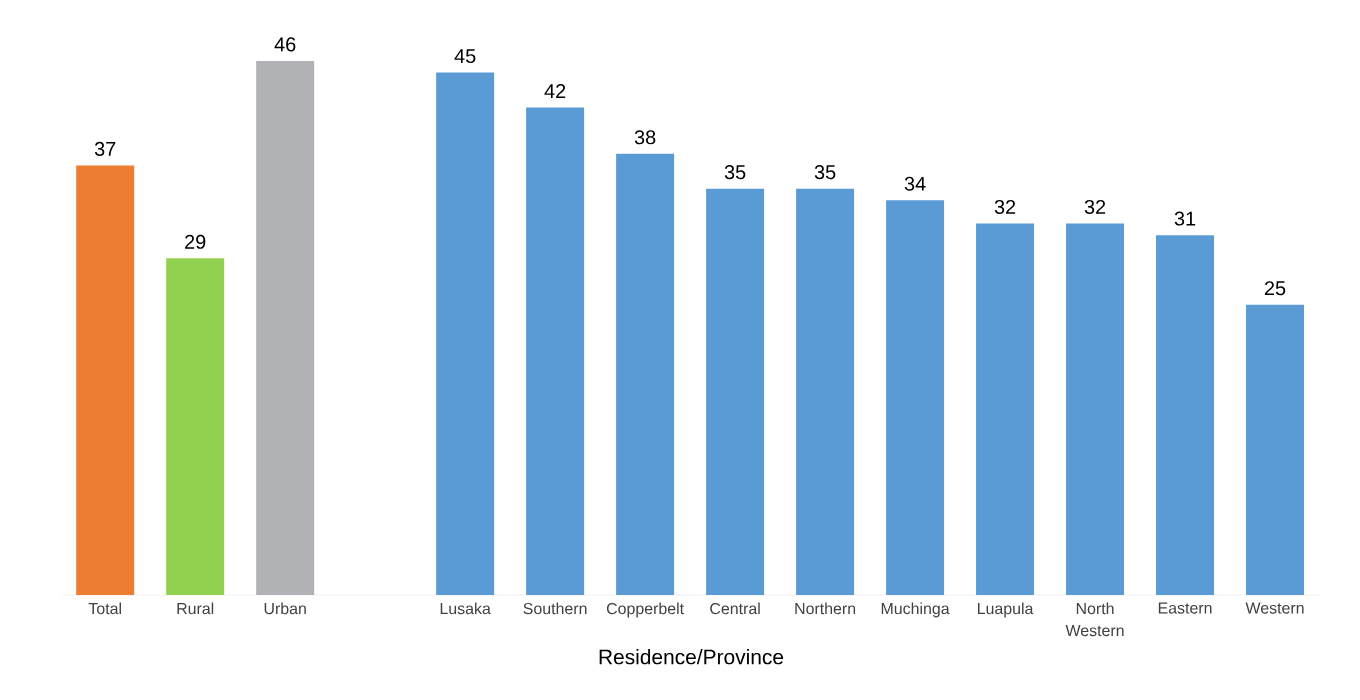 The height and width of the screenshot is (700, 1360). What do you see at coordinates (1094, 619) in the screenshot?
I see `x-tick-label: North Western` at bounding box center [1094, 619].